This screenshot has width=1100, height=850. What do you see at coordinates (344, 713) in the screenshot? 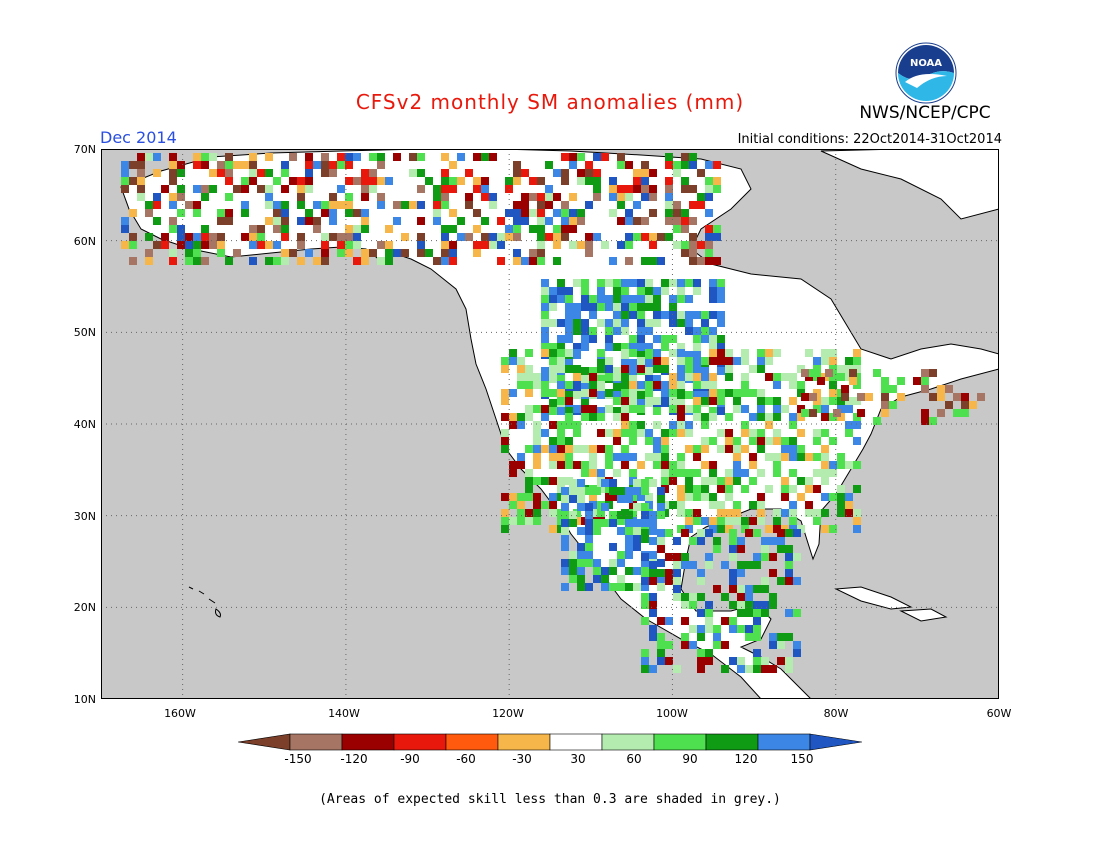
I see `lon-label-140w: 140W` at bounding box center [344, 713].